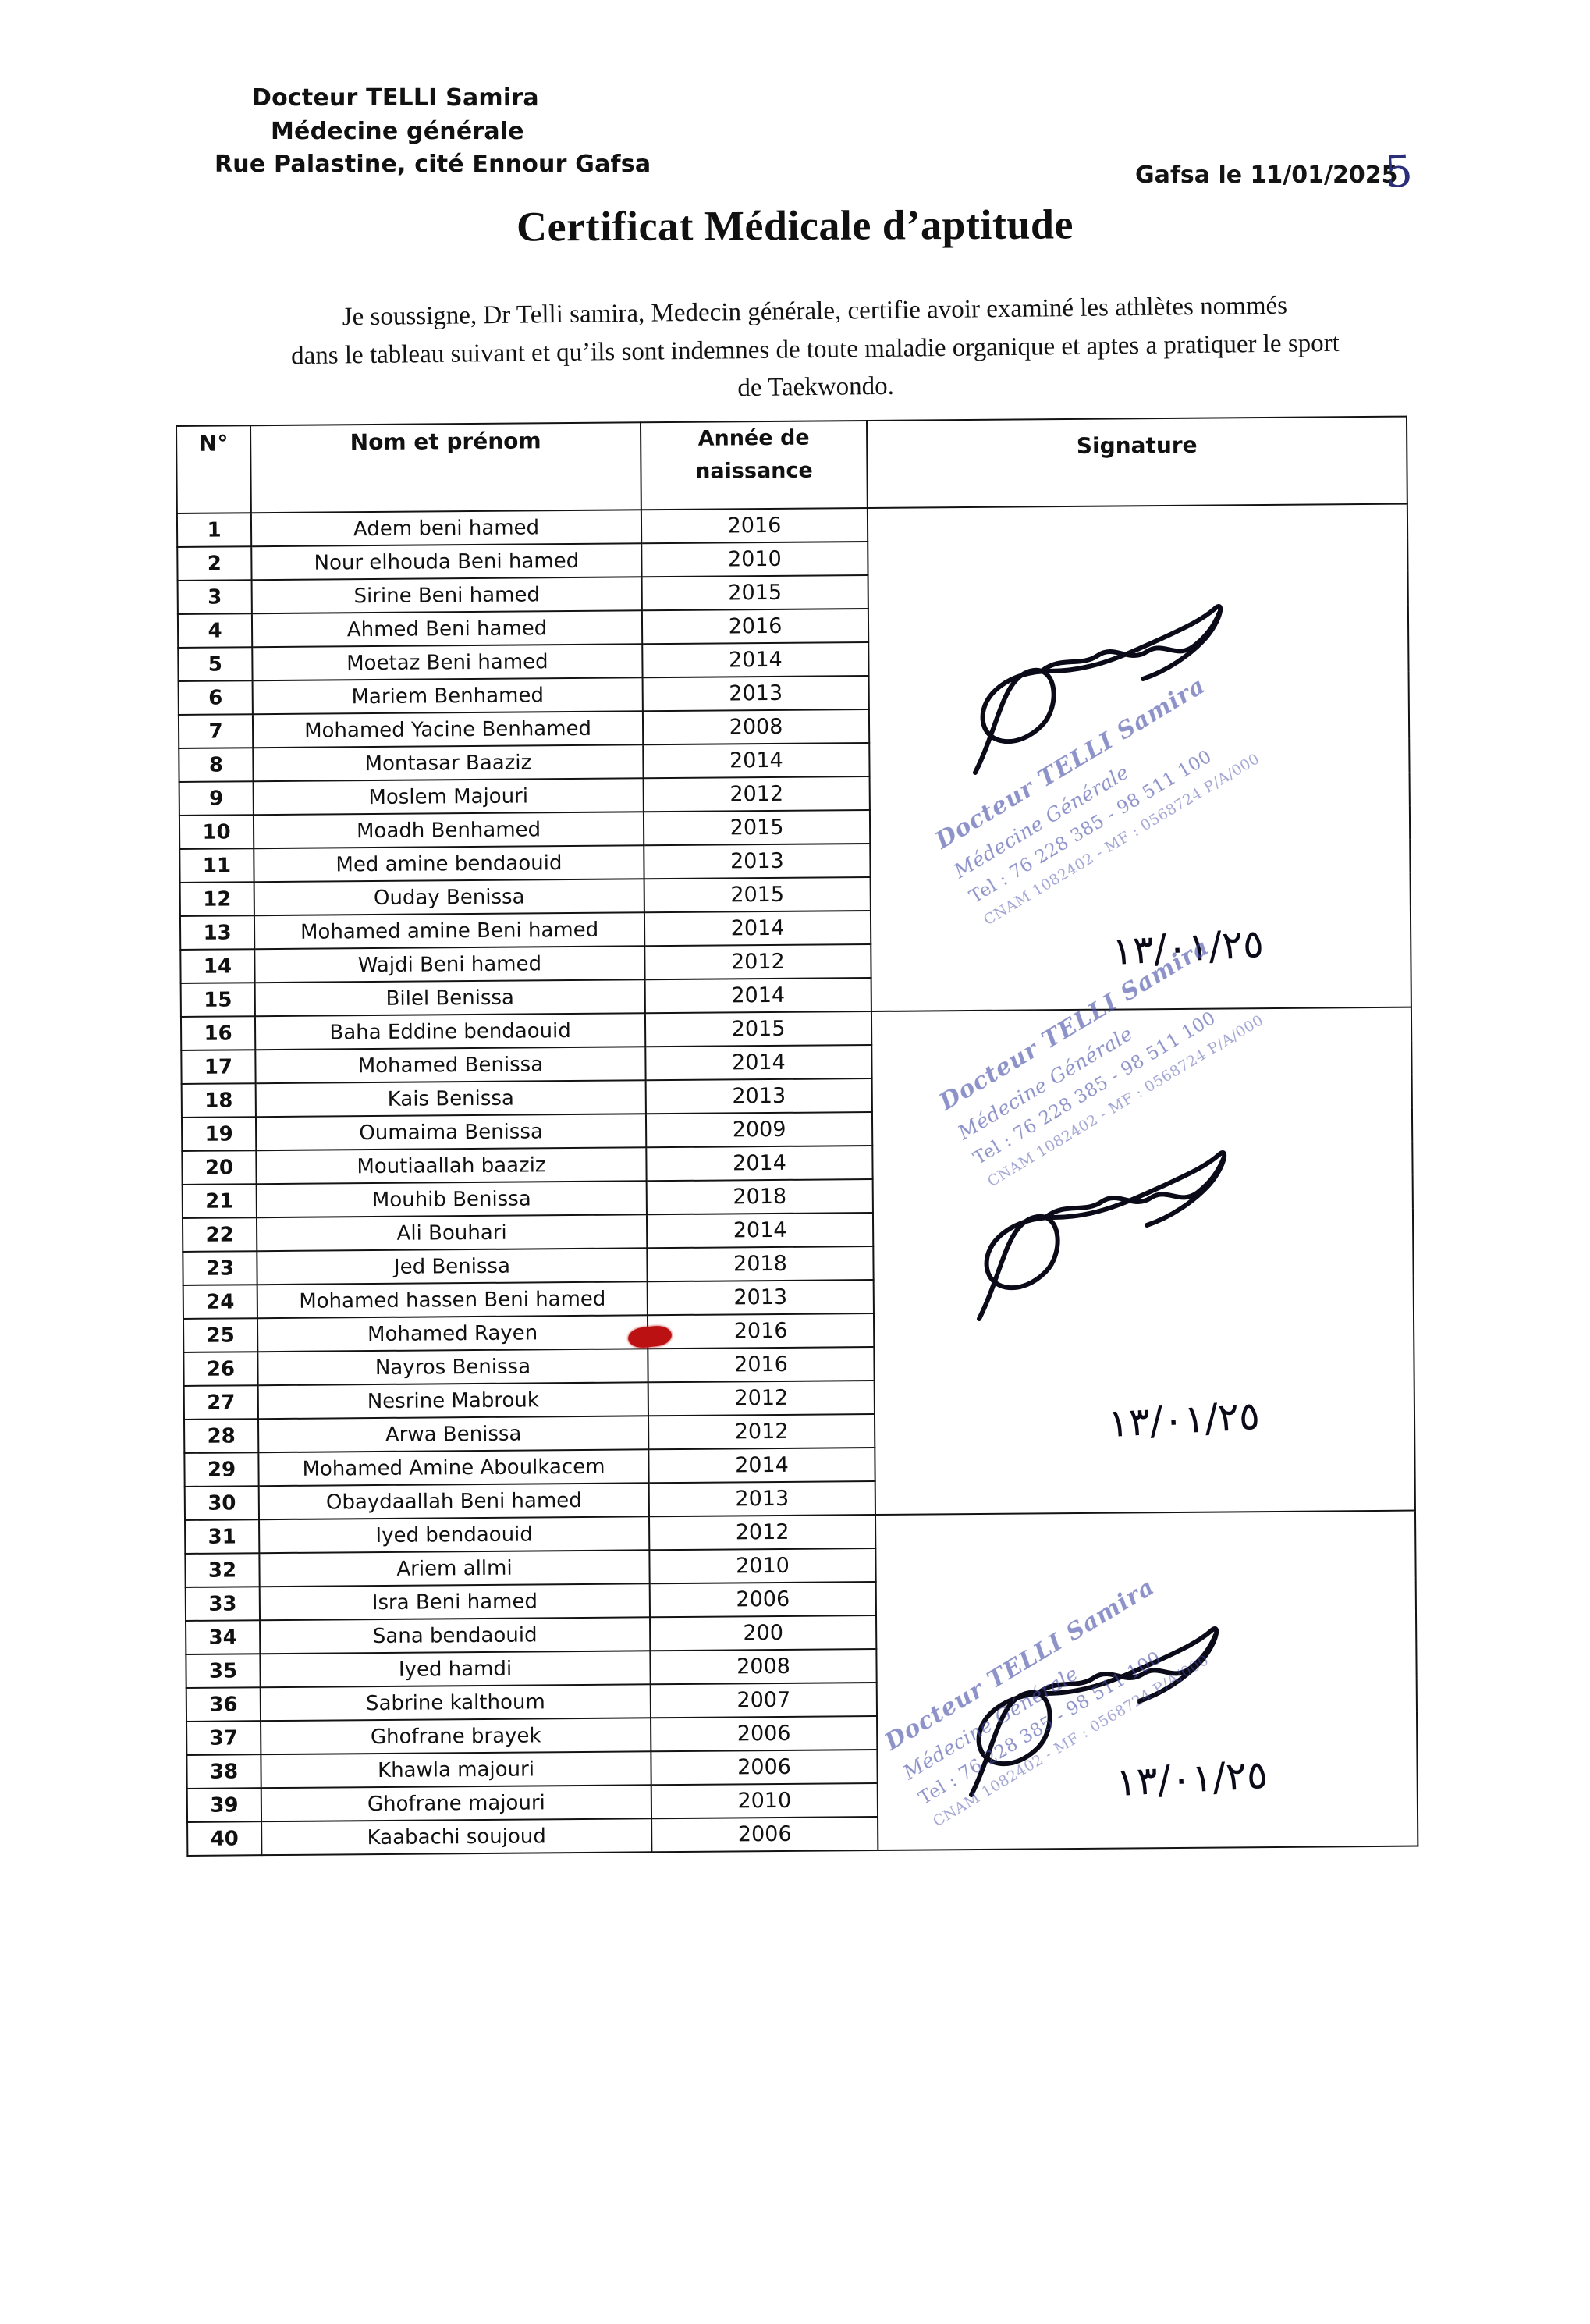 The height and width of the screenshot is (2324, 1590). What do you see at coordinates (223, 1604) in the screenshot?
I see `cell-number: 33` at bounding box center [223, 1604].